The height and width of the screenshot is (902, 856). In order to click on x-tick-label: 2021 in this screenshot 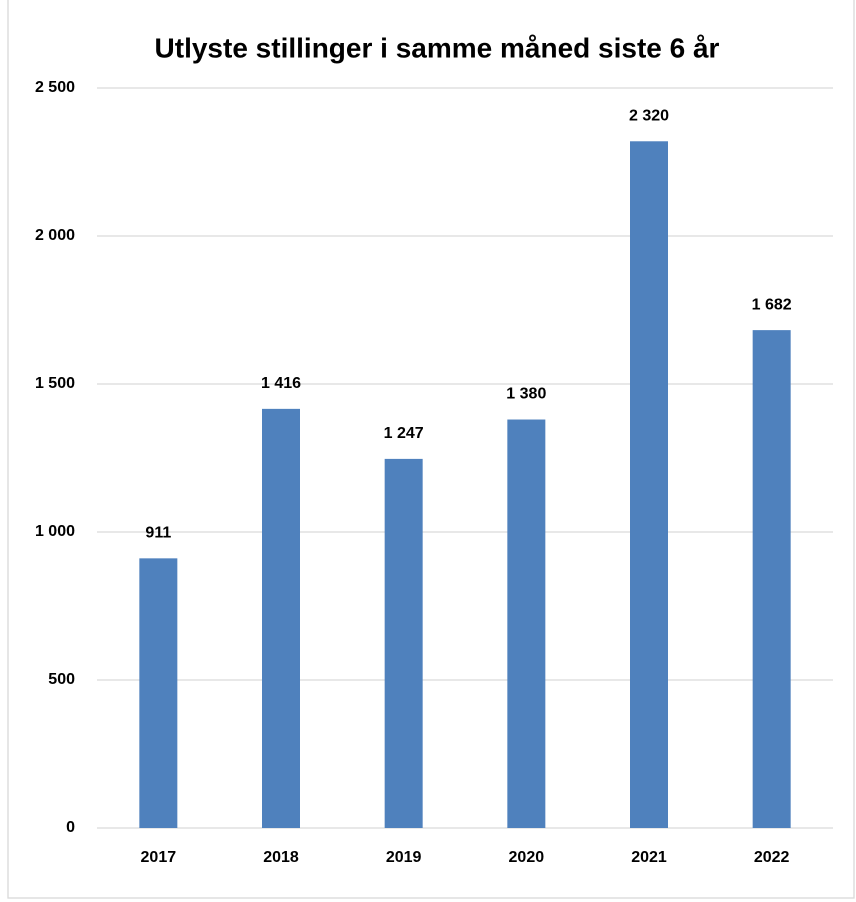, I will do `click(649, 857)`.